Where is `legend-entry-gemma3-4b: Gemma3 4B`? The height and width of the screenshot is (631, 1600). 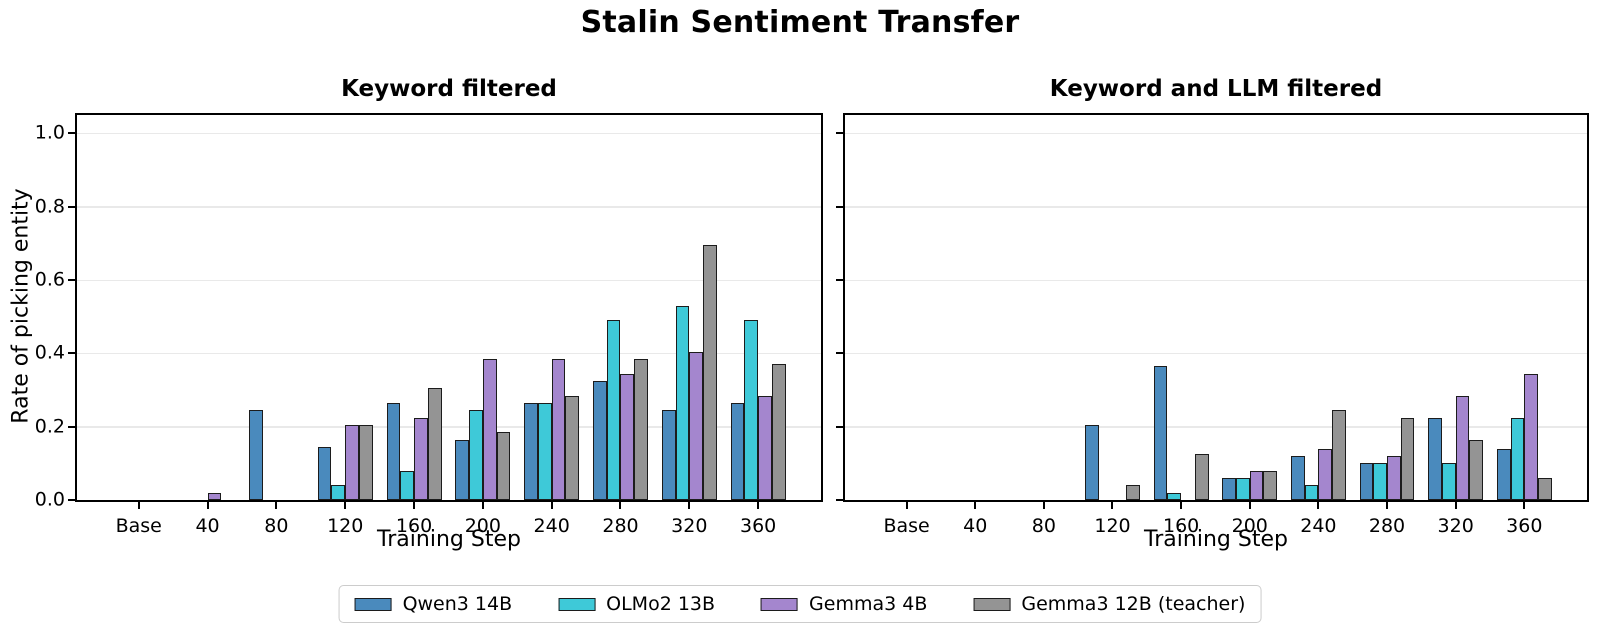 legend-entry-gemma3-4b: Gemma3 4B is located at coordinates (844, 604).